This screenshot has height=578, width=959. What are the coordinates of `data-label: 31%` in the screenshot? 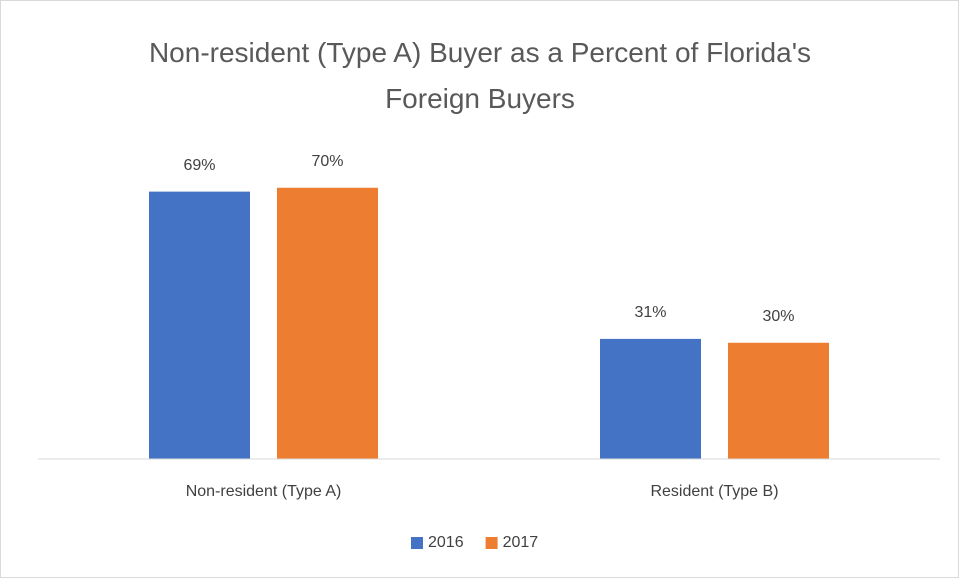 It's located at (650, 312).